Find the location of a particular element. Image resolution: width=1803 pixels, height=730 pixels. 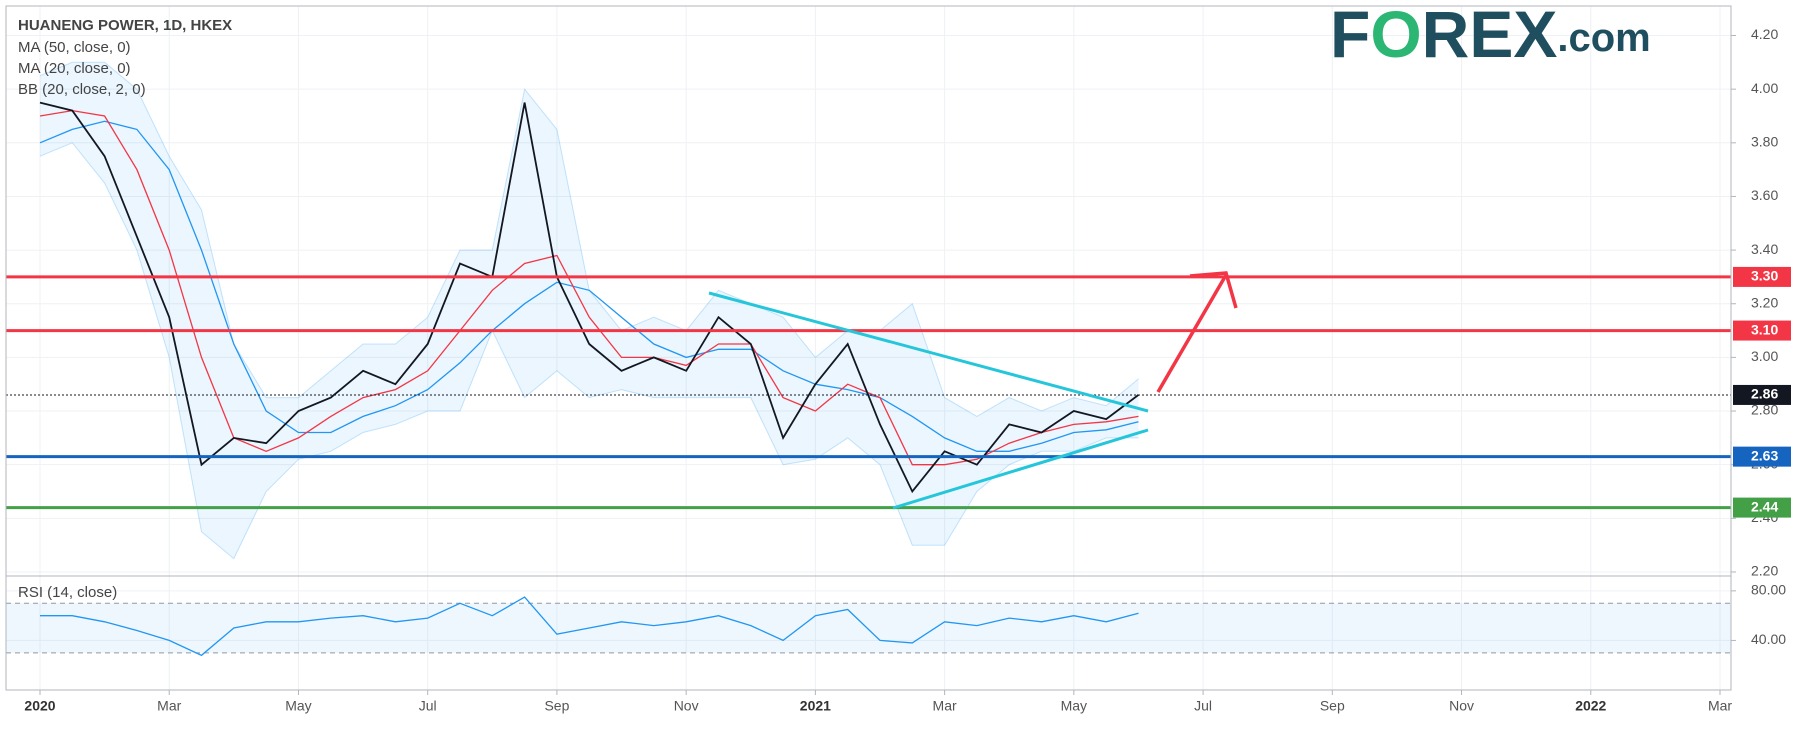

level-label: 2.44 is located at coordinates (1764, 506).